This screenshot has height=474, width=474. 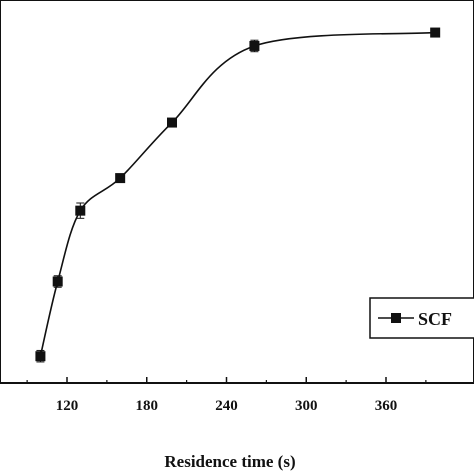 What do you see at coordinates (435, 319) in the screenshot?
I see `legend-label: SCF` at bounding box center [435, 319].